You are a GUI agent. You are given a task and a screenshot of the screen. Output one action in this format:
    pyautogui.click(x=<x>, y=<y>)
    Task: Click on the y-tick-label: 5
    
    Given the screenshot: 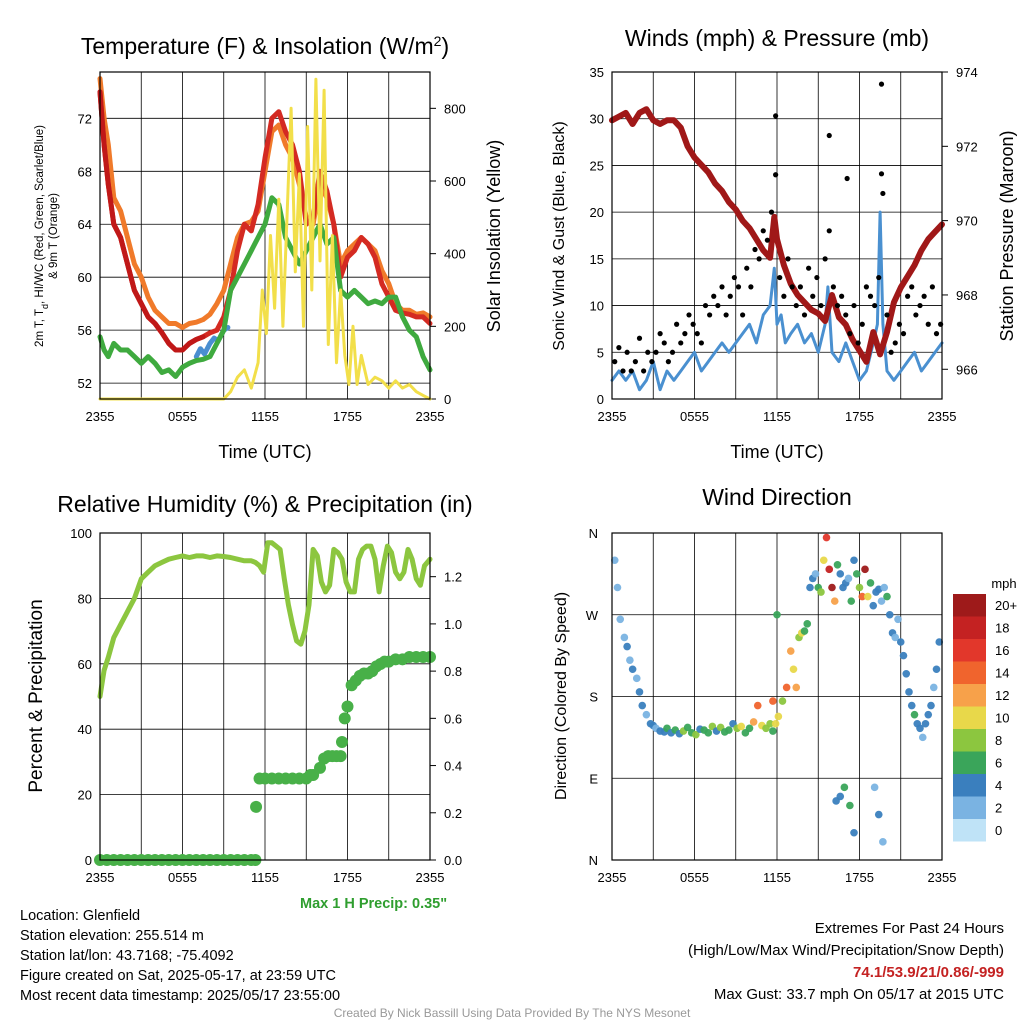 What is the action you would take?
    pyautogui.click(x=600, y=352)
    